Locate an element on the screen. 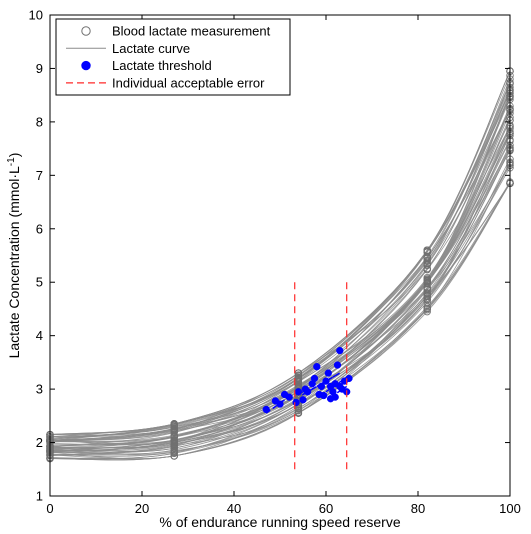 The image size is (531, 534). x-tick-label: 40 is located at coordinates (234, 508).